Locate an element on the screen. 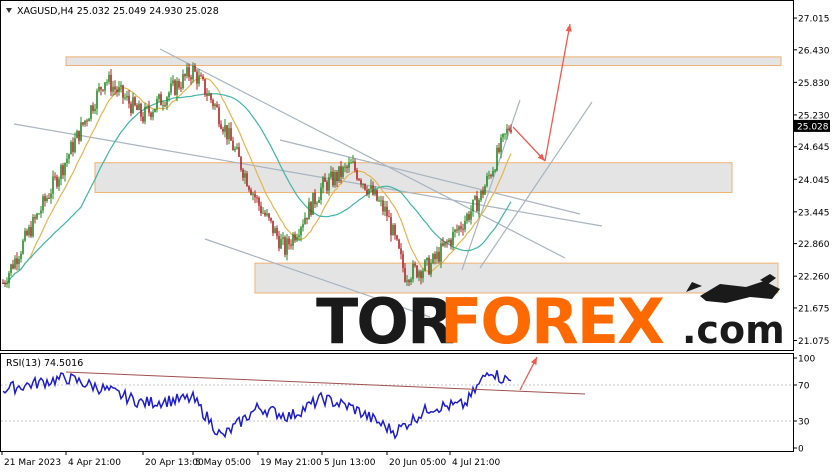 The image size is (833, 476). time-tick-label: 4 Jul 21:00 is located at coordinates (476, 463).